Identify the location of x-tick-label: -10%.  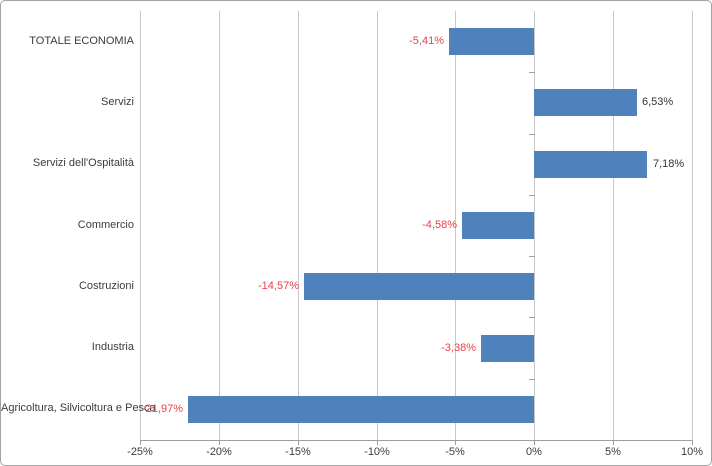
(377, 452).